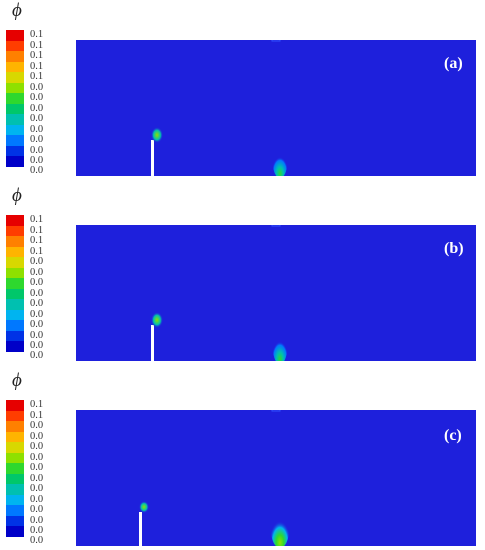  Describe the element at coordinates (453, 435) in the screenshot. I see `panel-label: (c)` at that location.